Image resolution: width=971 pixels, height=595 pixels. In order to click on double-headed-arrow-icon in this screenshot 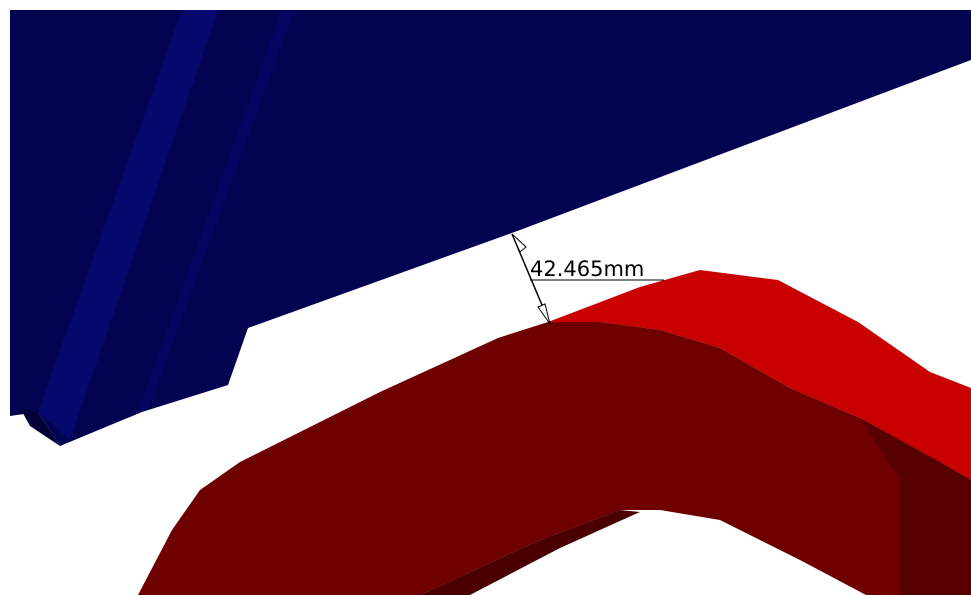, I will do `click(519, 243)`.